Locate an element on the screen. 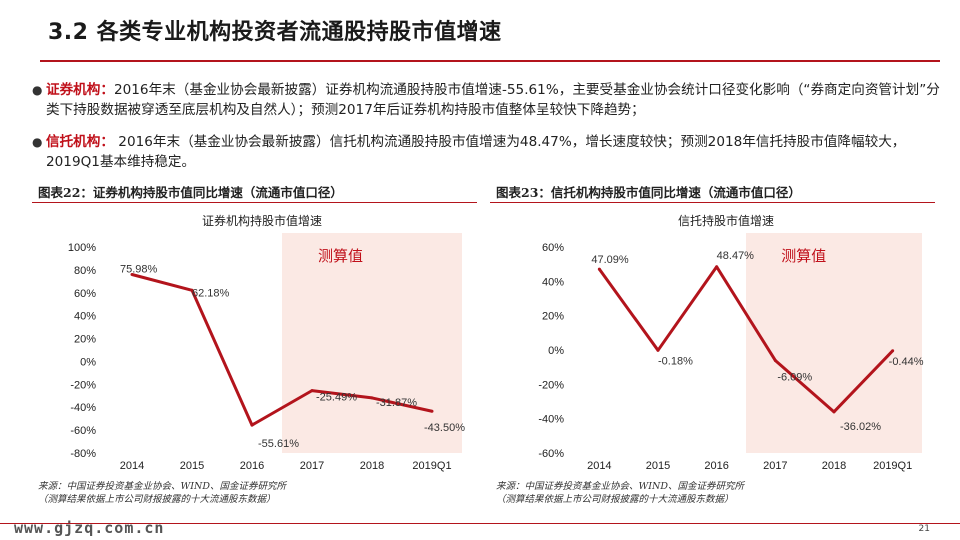  data-label: 48.47% is located at coordinates (736, 256).